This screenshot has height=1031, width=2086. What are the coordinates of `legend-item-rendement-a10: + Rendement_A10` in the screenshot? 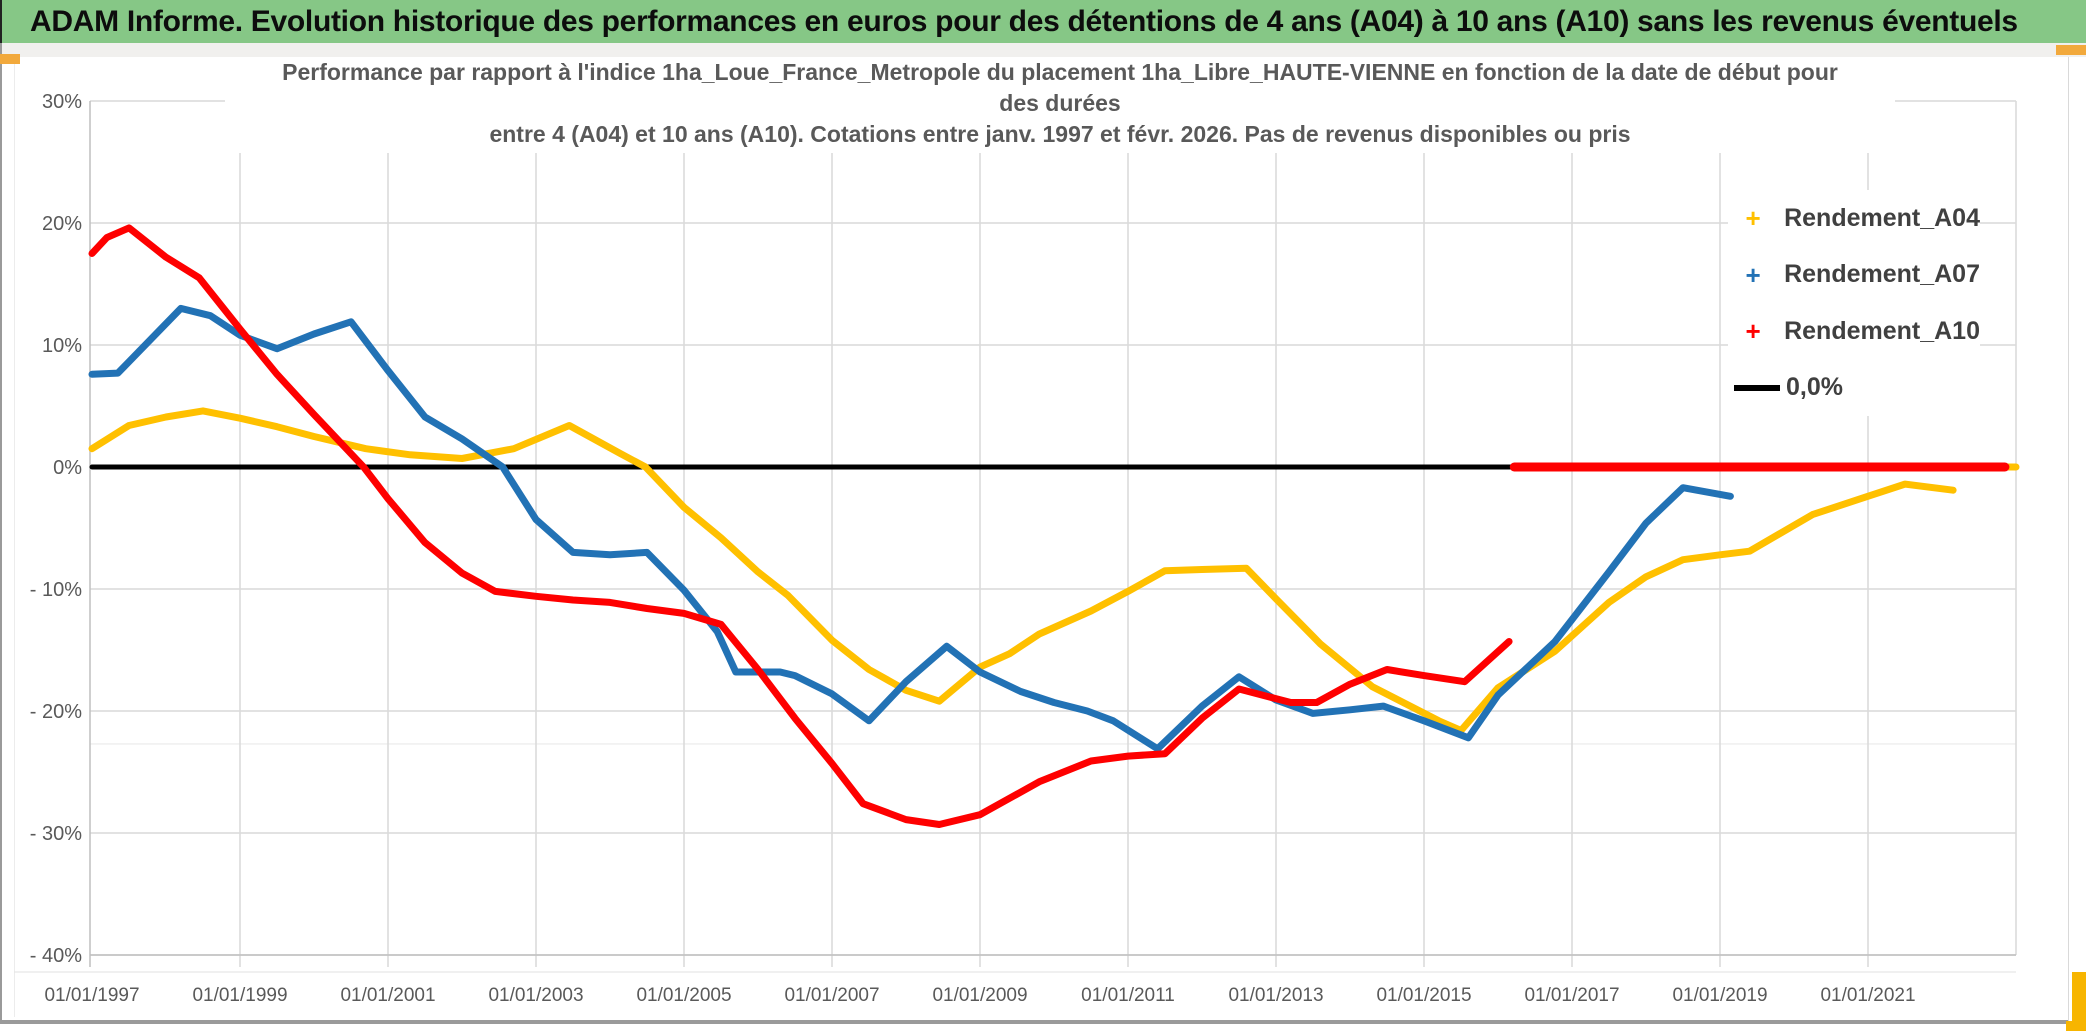 It's located at (1854, 331).